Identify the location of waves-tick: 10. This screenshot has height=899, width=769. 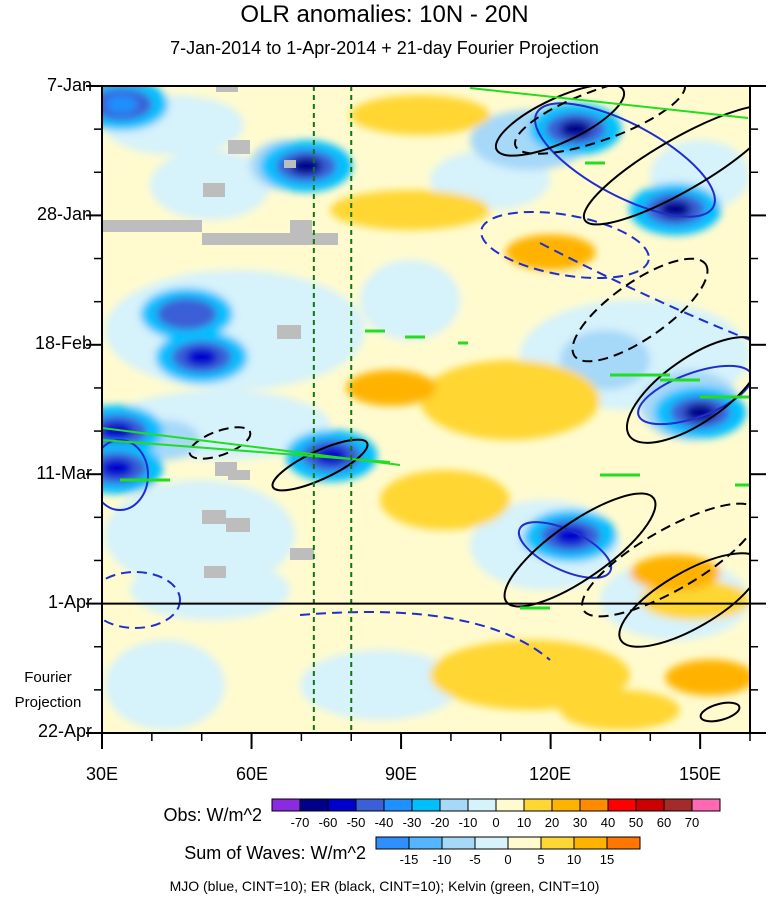
(574, 859).